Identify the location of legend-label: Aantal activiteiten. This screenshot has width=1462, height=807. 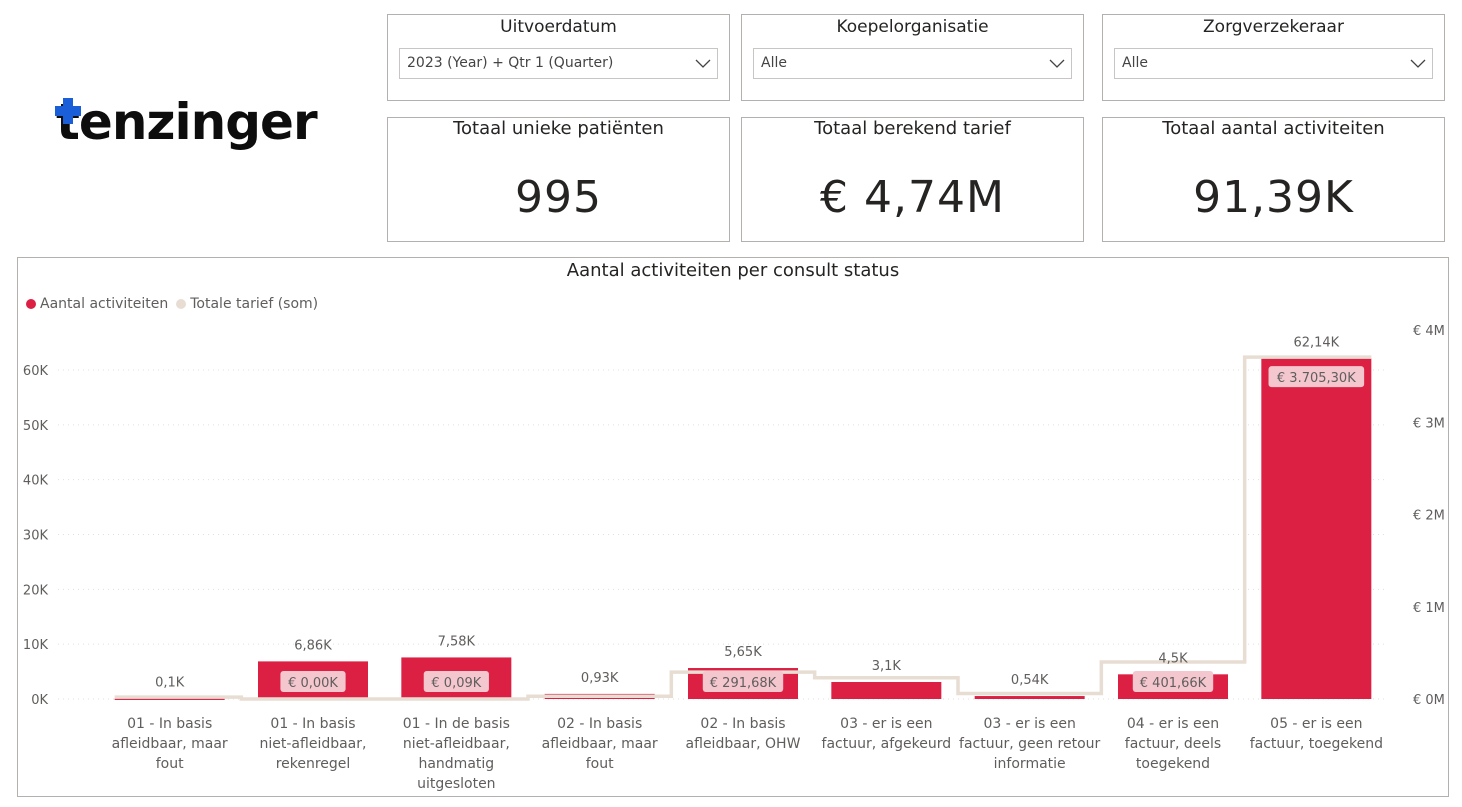
(104, 304).